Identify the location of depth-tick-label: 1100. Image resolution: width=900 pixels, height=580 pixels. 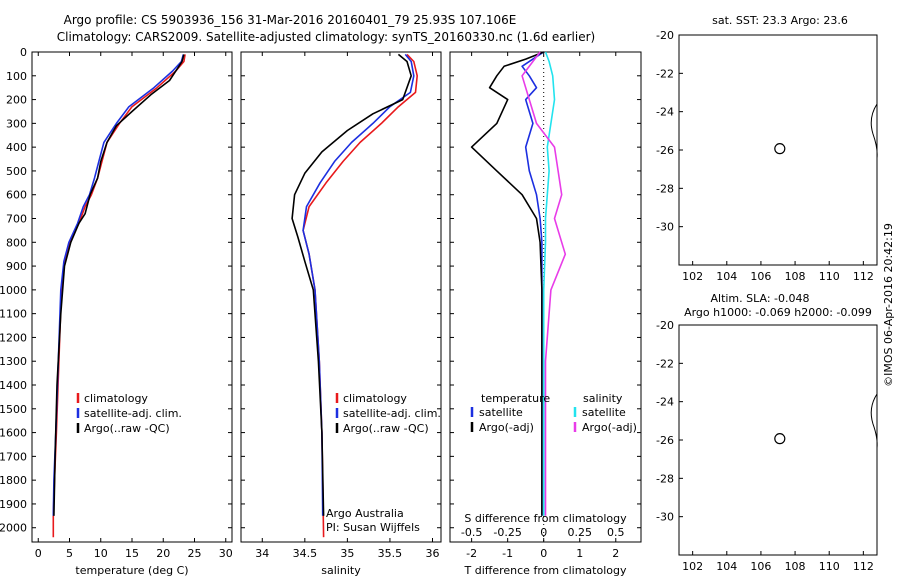
(13, 314).